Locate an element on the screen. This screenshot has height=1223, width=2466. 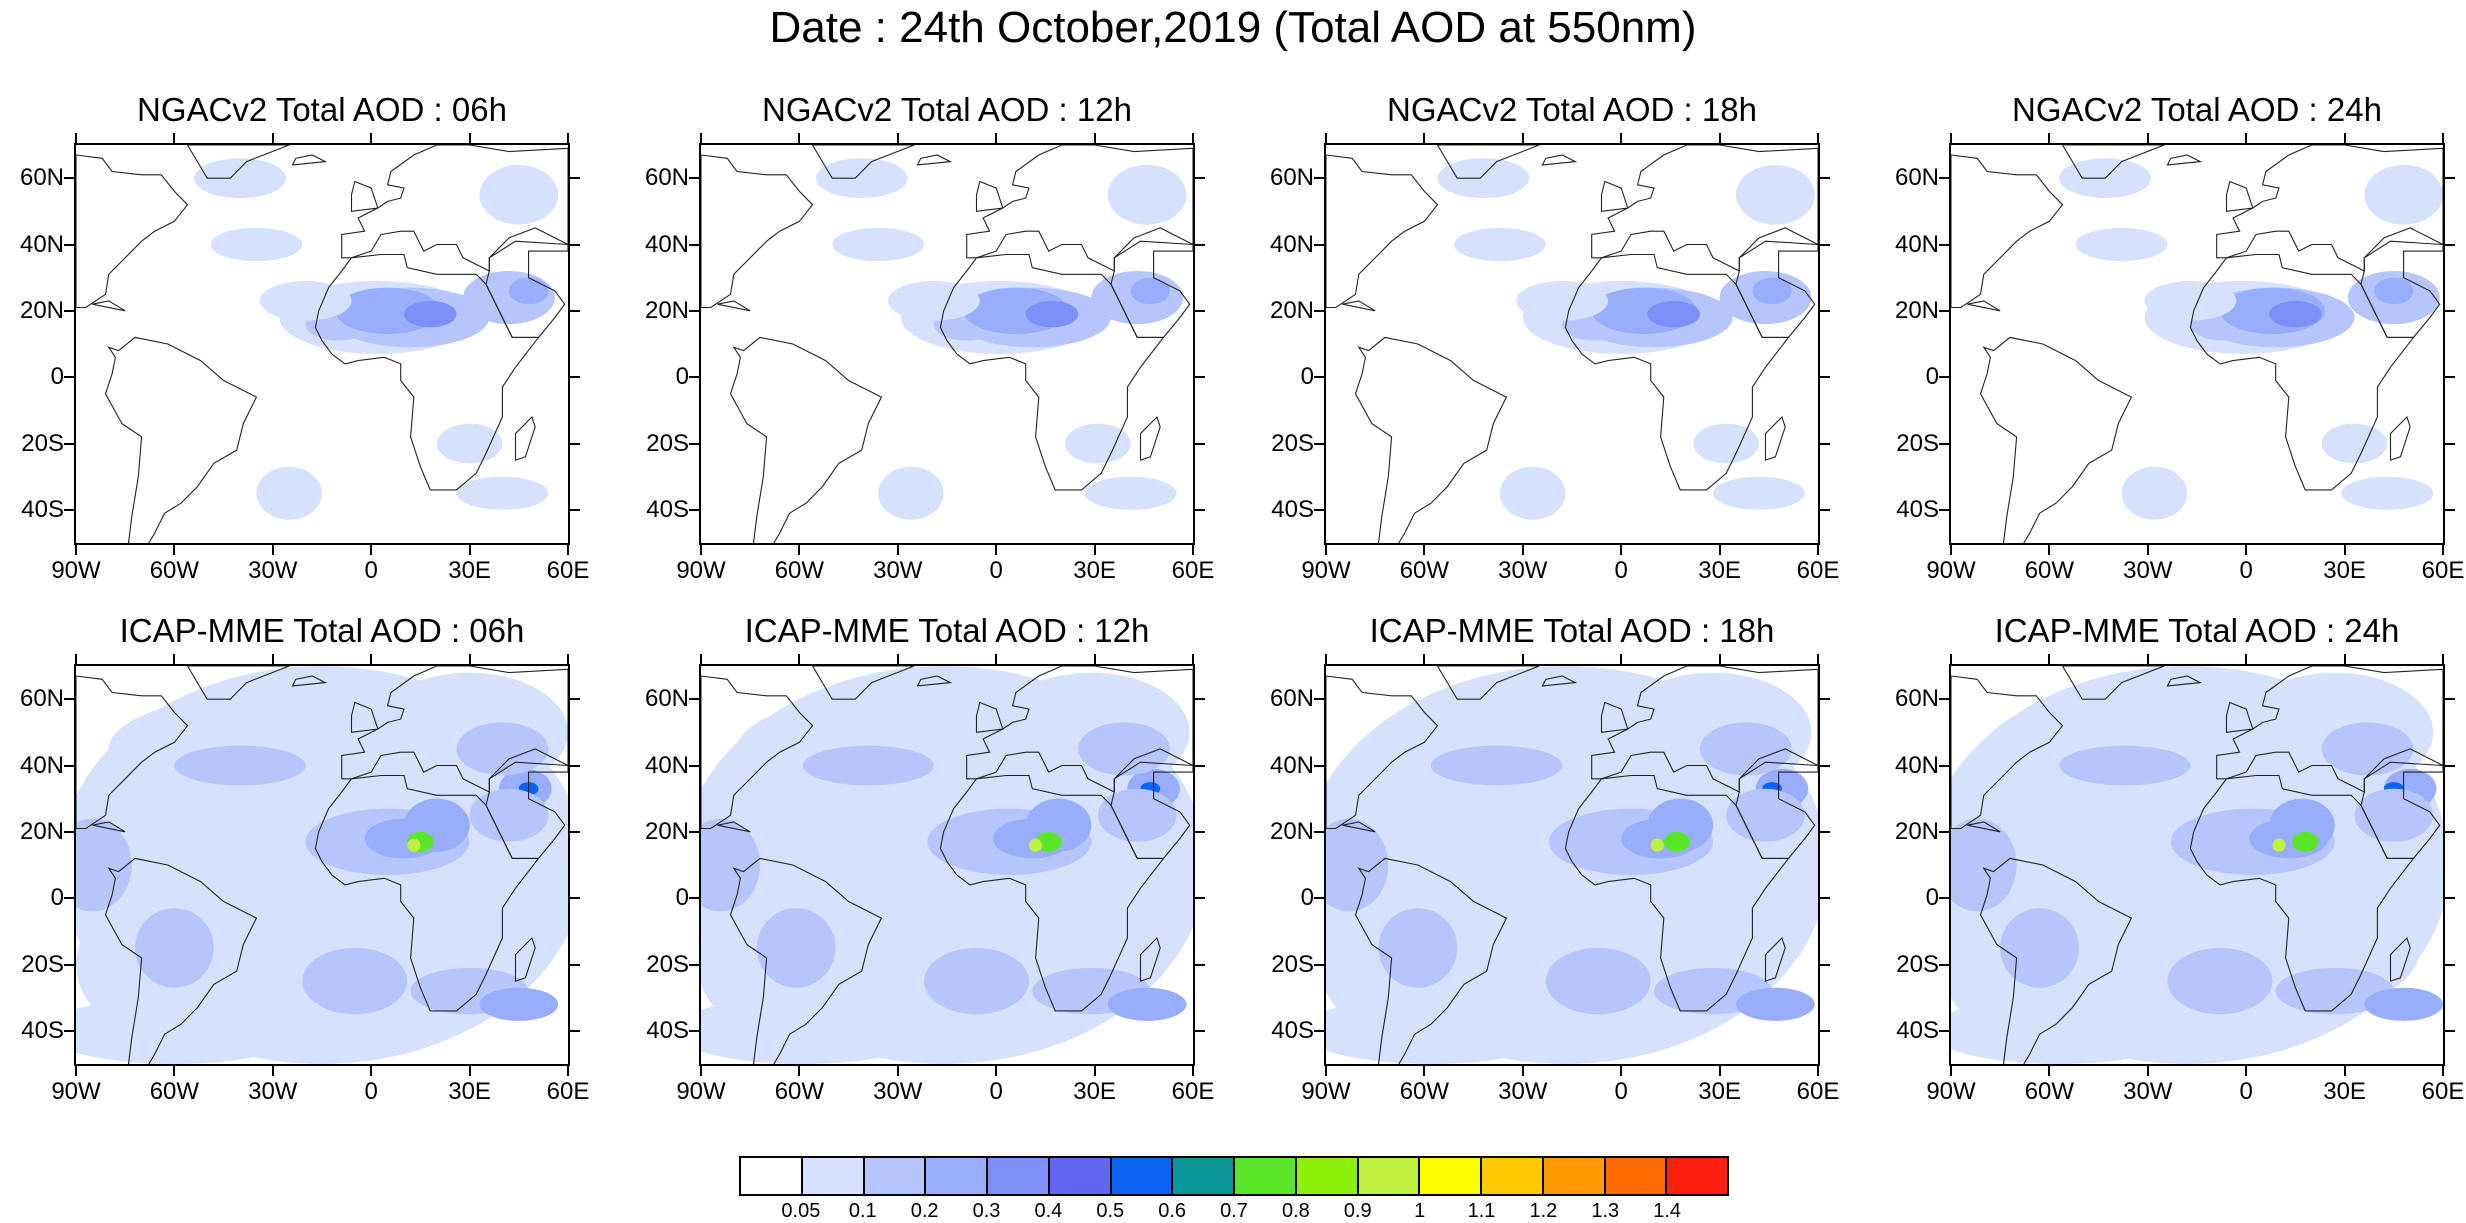
colorbar-label: 0.9 is located at coordinates (1357, 1211).